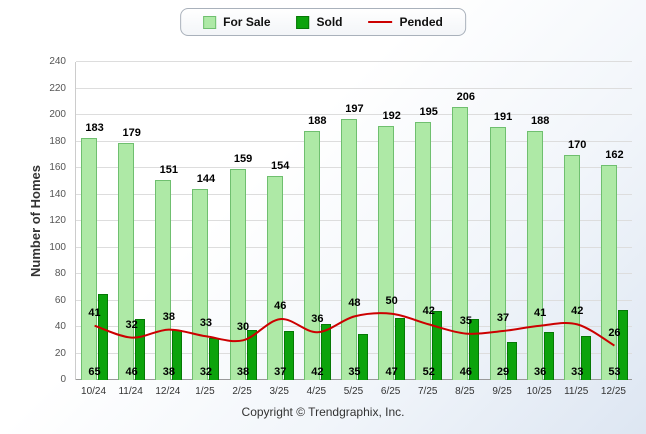 The image size is (646, 434). I want to click on y-tick-label: 0, so click(63, 379).